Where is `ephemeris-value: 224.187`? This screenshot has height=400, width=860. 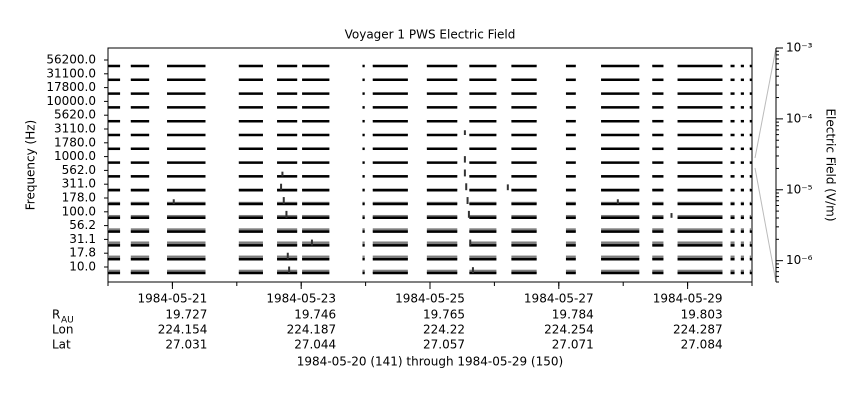 ephemeris-value: 224.187 is located at coordinates (312, 330).